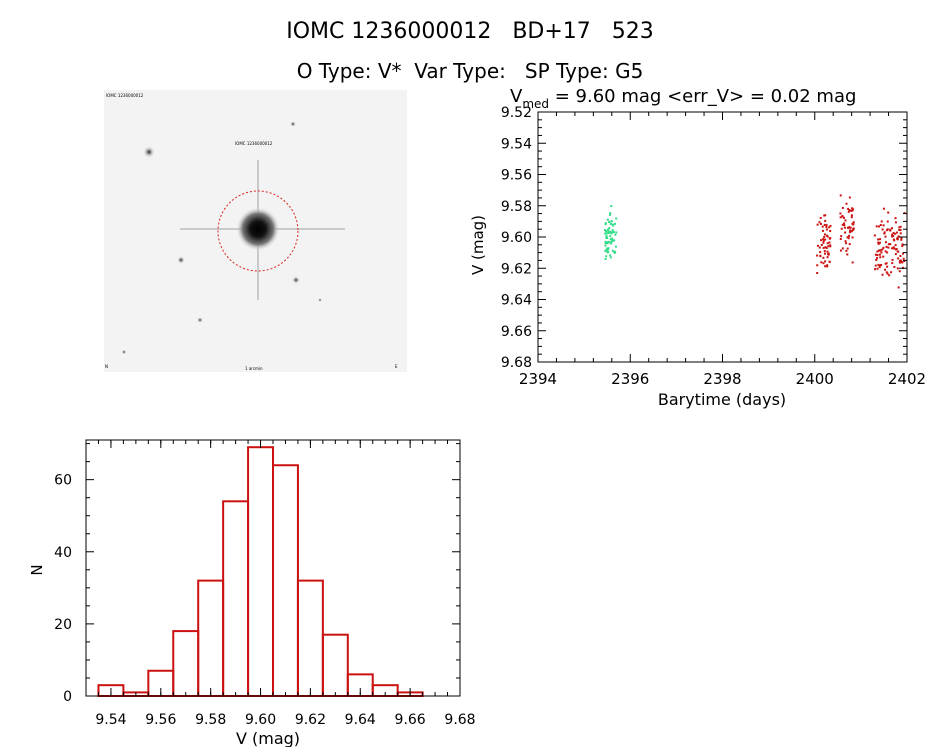  Describe the element at coordinates (516, 207) in the screenshot. I see `lc-ytick-label: 9.58` at that location.